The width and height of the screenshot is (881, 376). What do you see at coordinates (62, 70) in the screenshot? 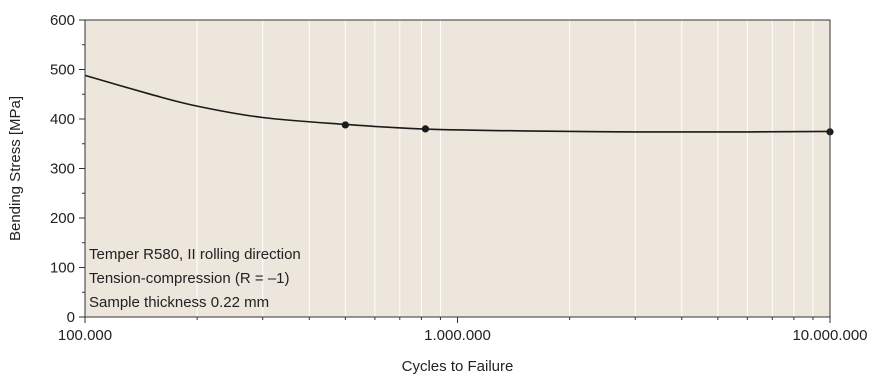
I see `y-tick-label: 500` at bounding box center [62, 70].